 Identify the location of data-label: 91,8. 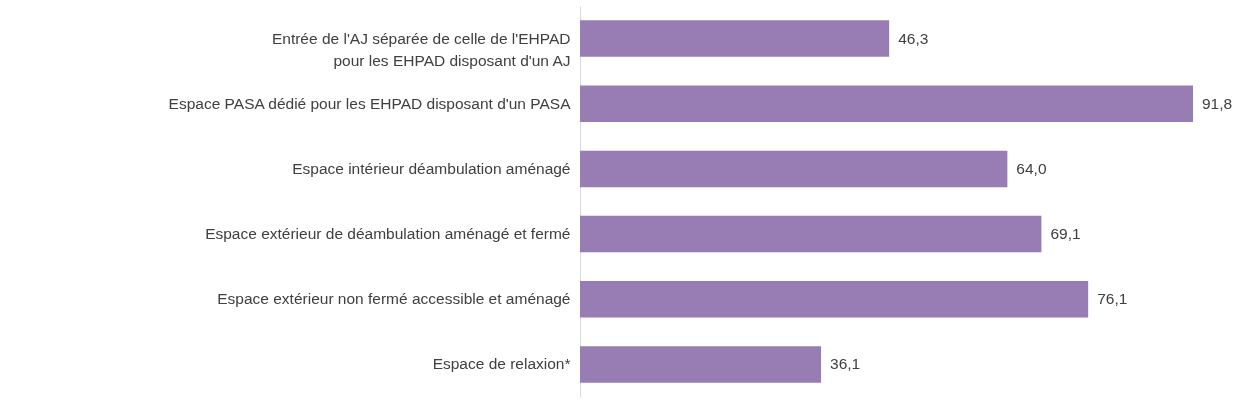
(1217, 103).